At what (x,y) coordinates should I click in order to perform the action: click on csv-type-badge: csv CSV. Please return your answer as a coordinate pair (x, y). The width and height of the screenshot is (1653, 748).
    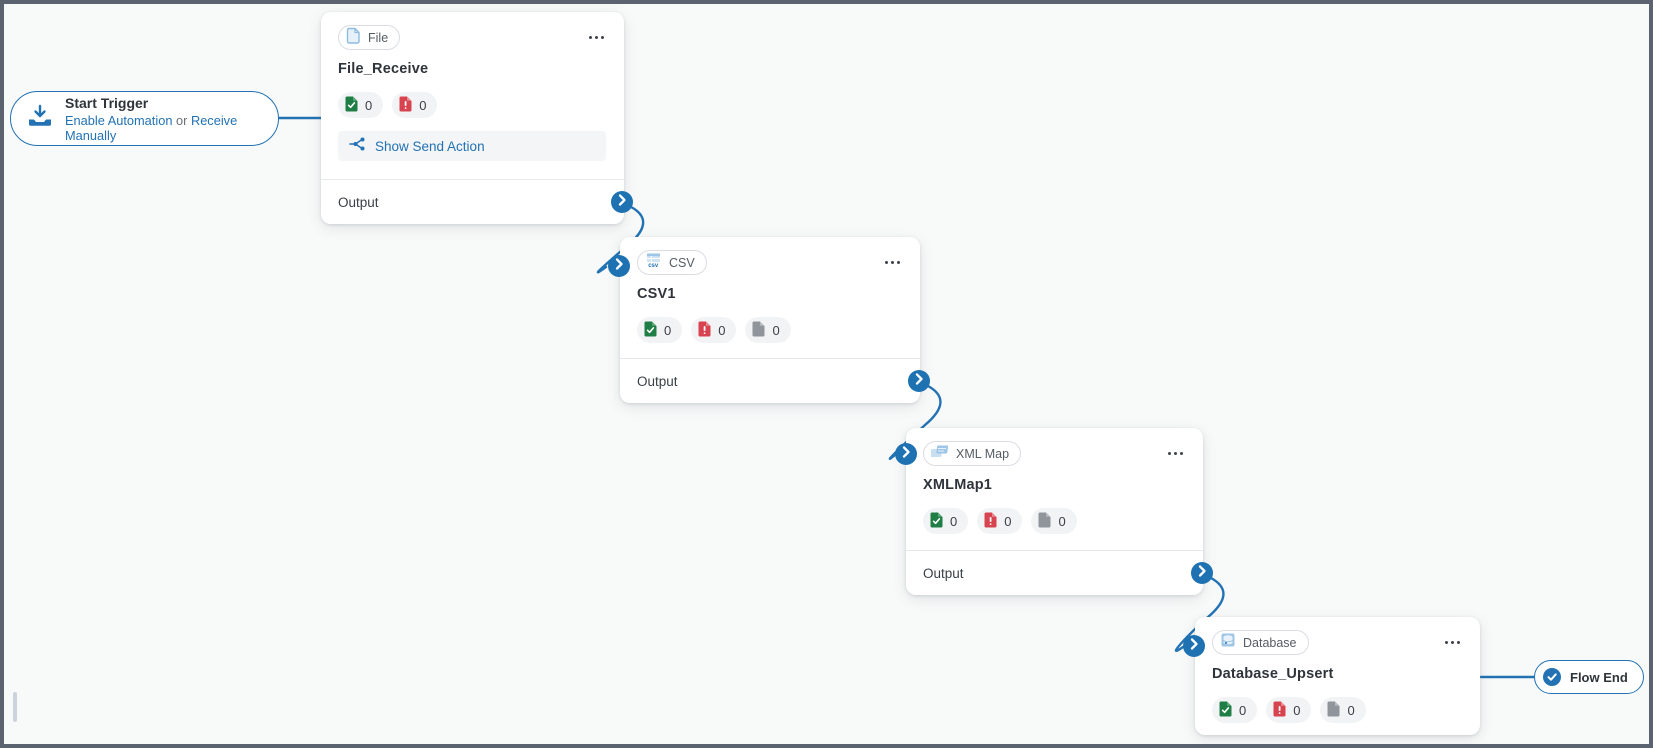
    Looking at the image, I should click on (672, 262).